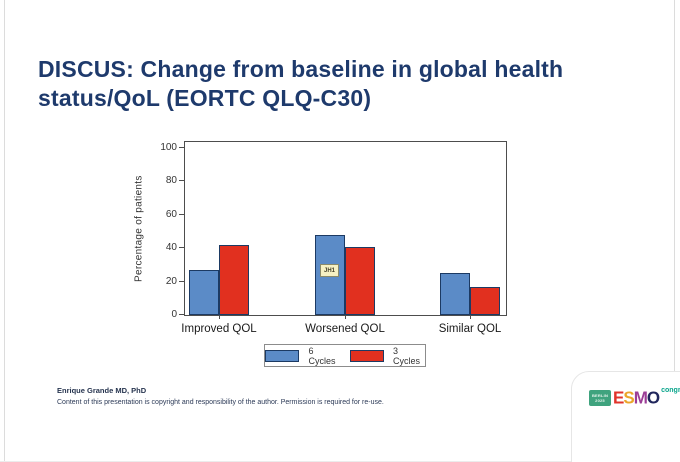 This screenshot has height=462, width=680. What do you see at coordinates (282, 355) in the screenshot?
I see `legend-swatch-6-cycles` at bounding box center [282, 355].